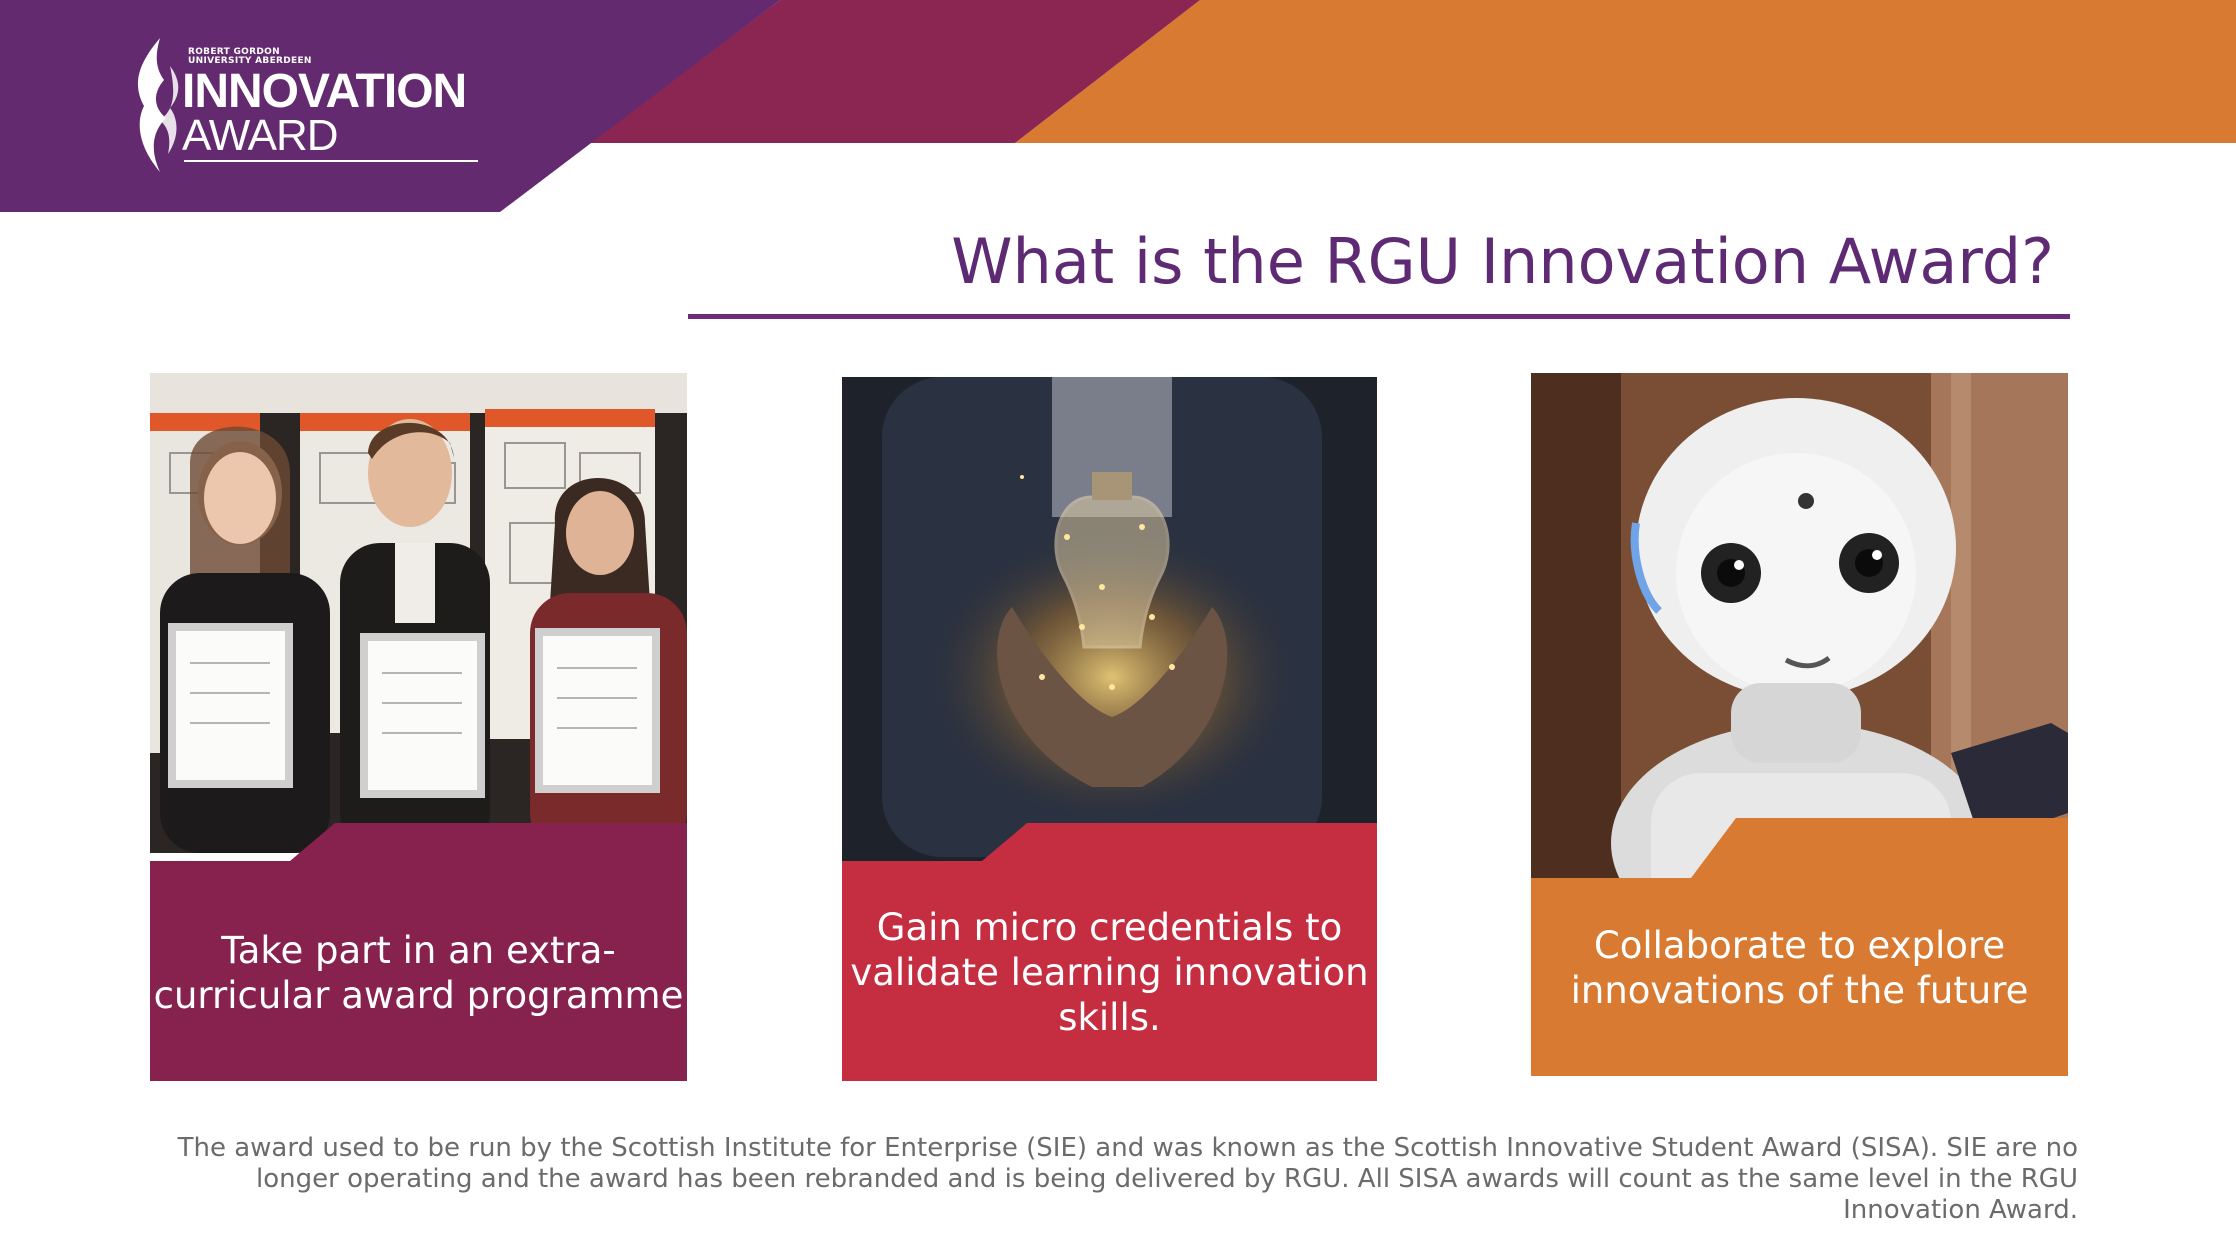 Image resolution: width=2236 pixels, height=1253 pixels. I want to click on flame-icon, so click(158, 105).